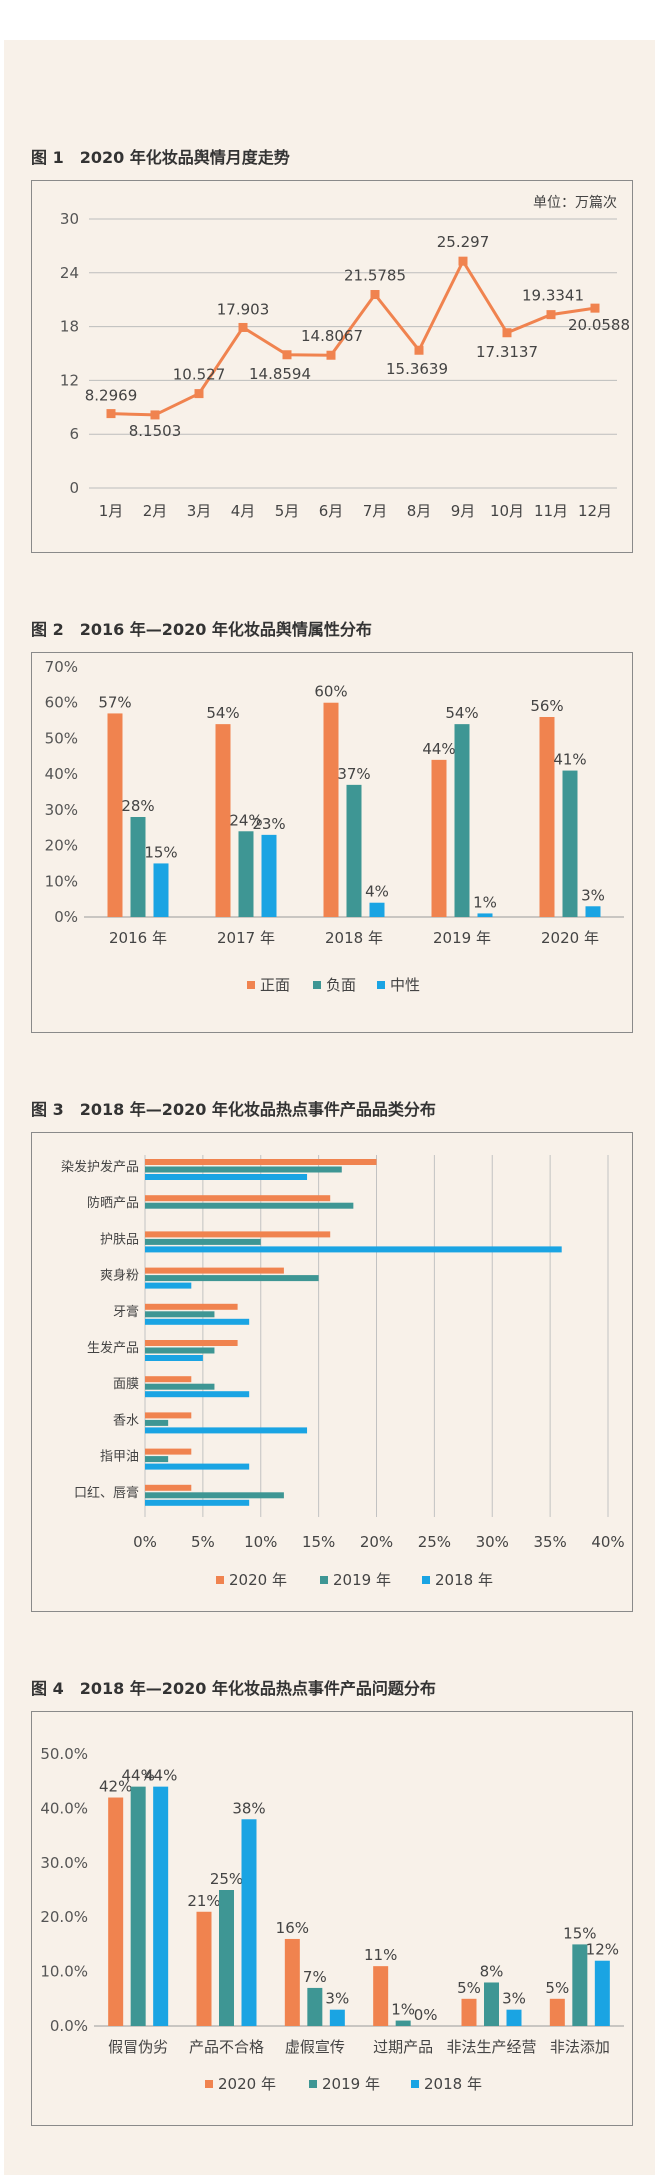  I want to click on data-label: 17.903, so click(243, 309).